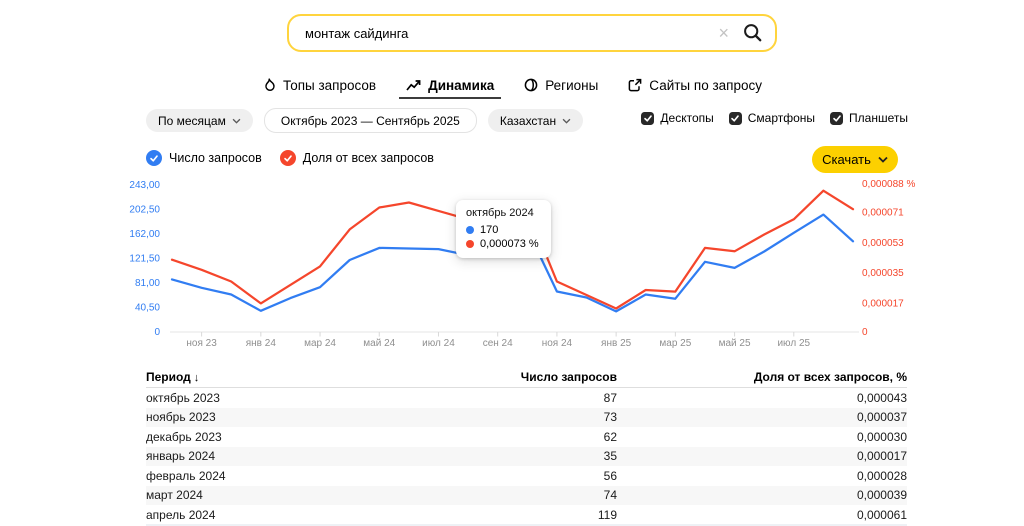 This screenshot has height=526, width=1024. What do you see at coordinates (168, 377) in the screenshot?
I see `period-header-label: Период` at bounding box center [168, 377].